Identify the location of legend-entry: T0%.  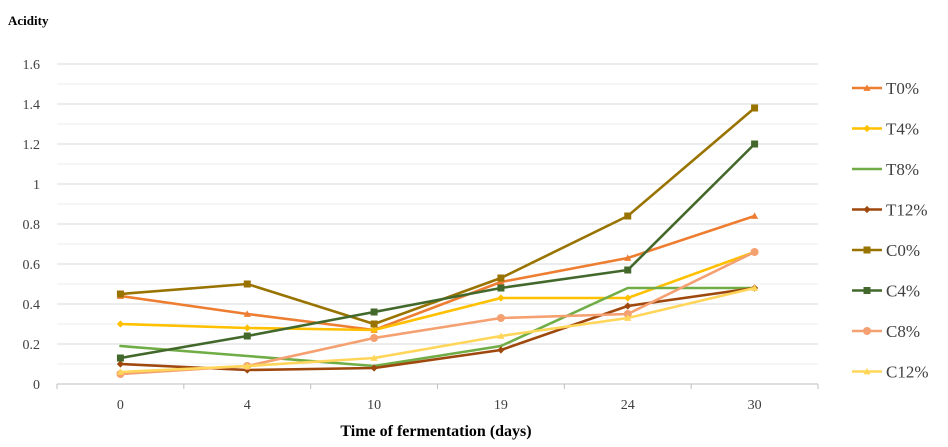
(885, 88).